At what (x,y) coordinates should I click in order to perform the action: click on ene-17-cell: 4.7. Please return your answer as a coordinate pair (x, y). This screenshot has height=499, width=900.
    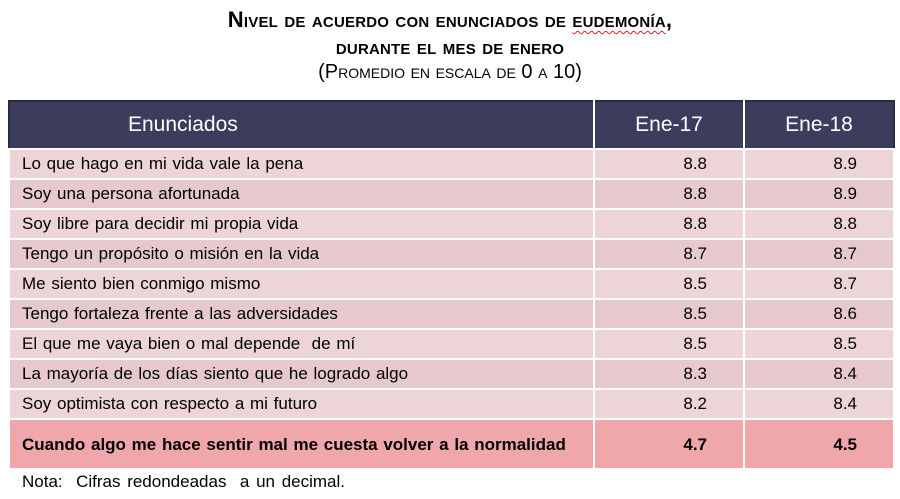
    Looking at the image, I should click on (669, 444).